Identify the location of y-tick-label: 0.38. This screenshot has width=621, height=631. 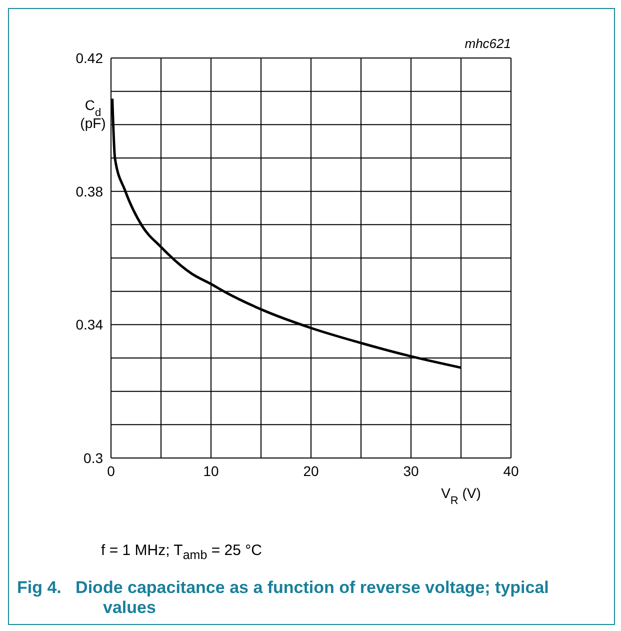
(90, 191).